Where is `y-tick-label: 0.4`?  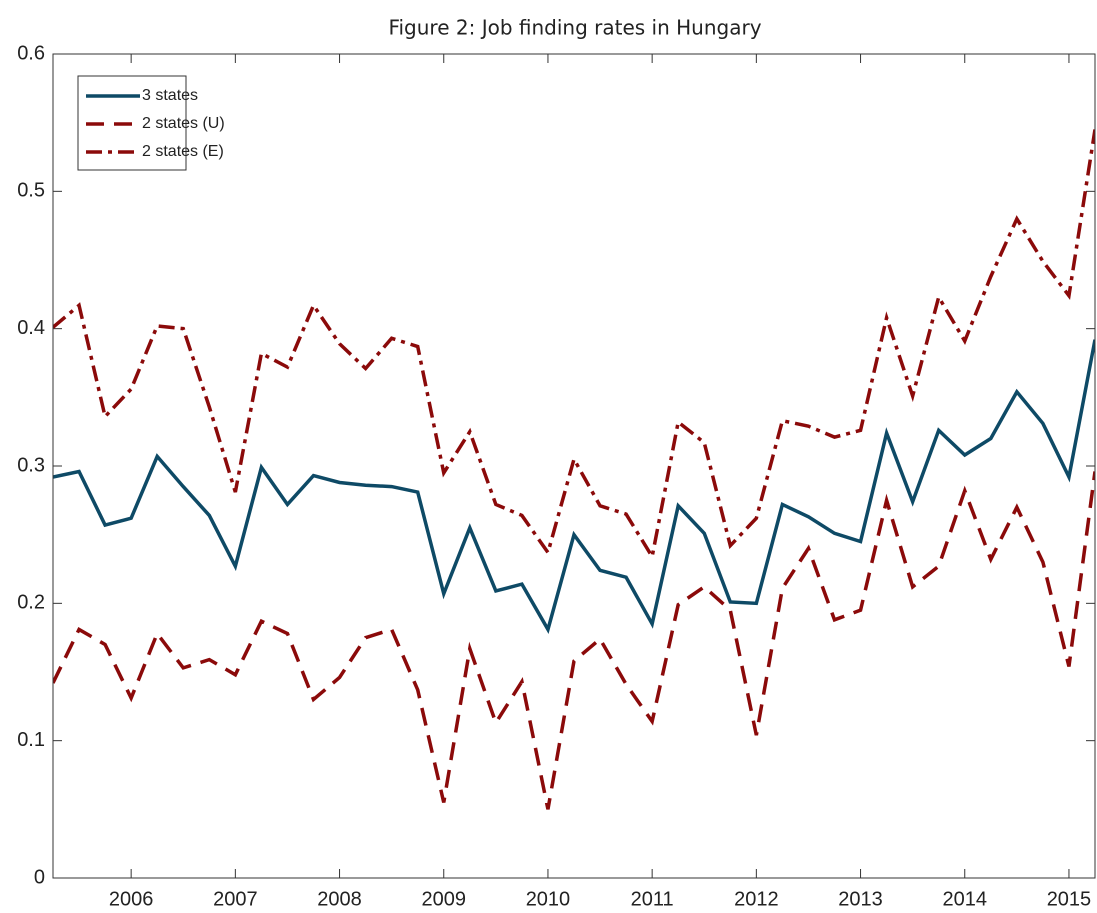 y-tick-label: 0.4 is located at coordinates (31, 328).